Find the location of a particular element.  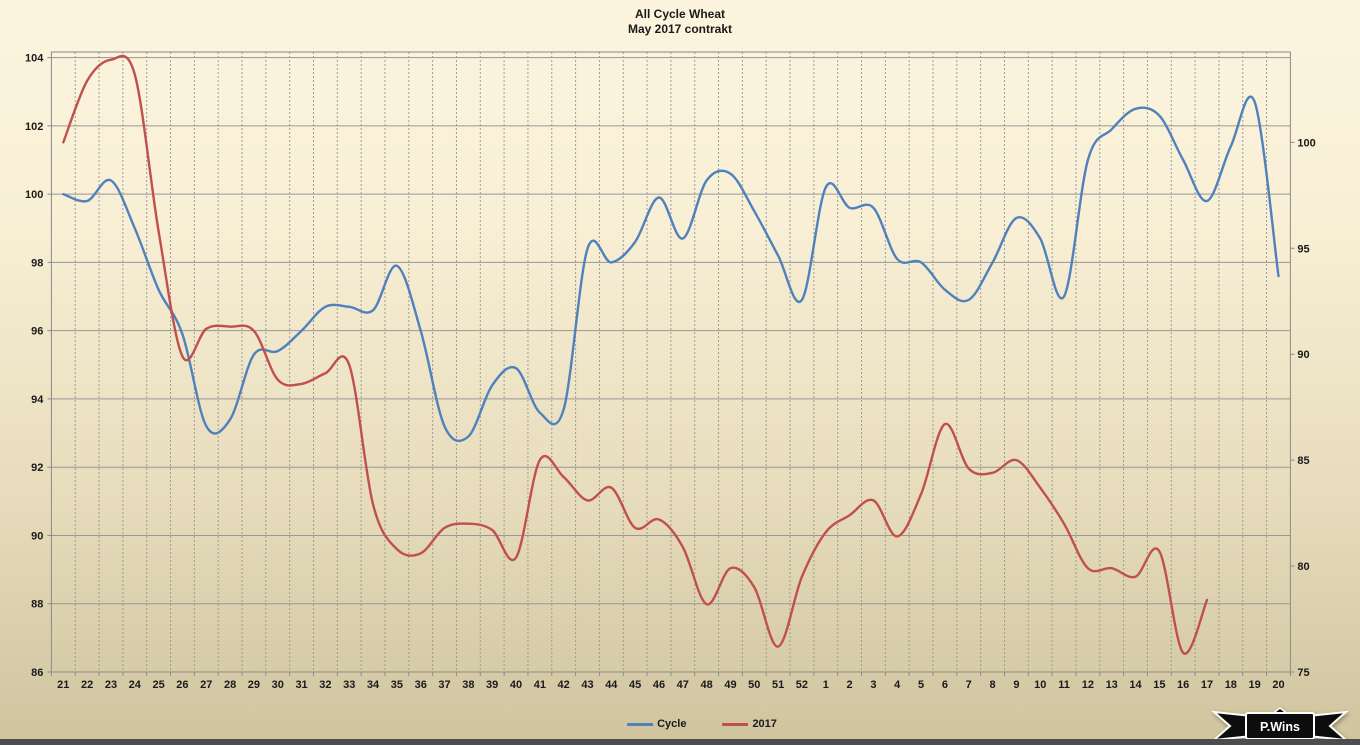

y-axis-label-right: 80 is located at coordinates (1303, 567).